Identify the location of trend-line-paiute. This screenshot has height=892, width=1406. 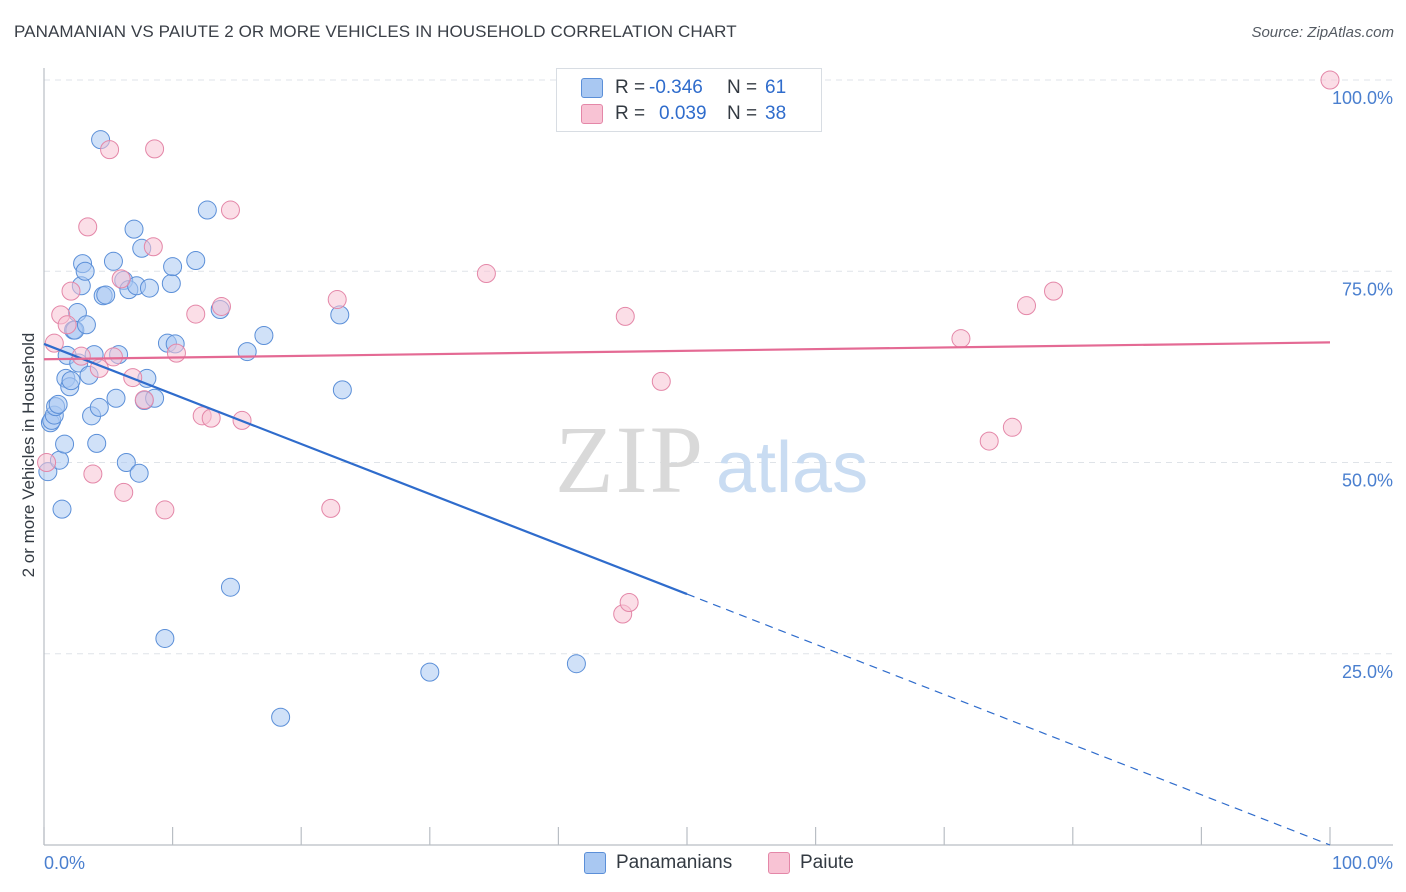
(687, 351).